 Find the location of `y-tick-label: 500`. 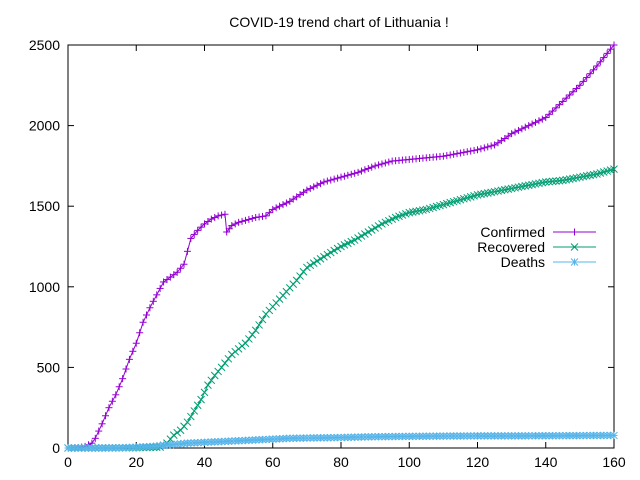

y-tick-label: 500 is located at coordinates (49, 367).